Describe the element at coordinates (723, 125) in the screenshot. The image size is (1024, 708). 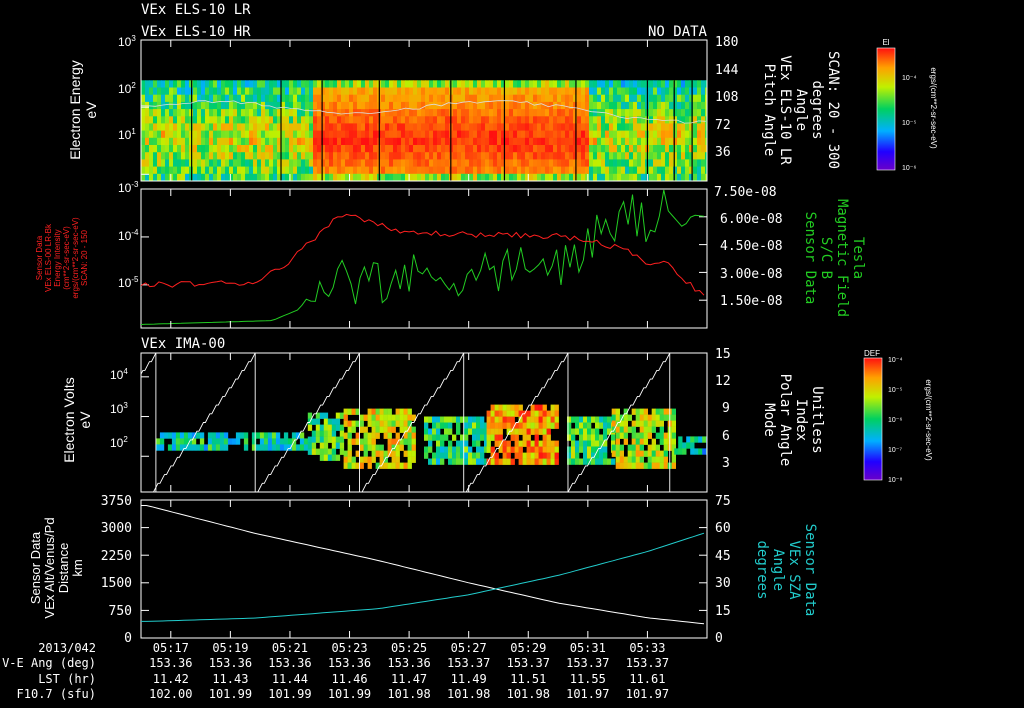
I see `els-rtick-72: 72` at that location.